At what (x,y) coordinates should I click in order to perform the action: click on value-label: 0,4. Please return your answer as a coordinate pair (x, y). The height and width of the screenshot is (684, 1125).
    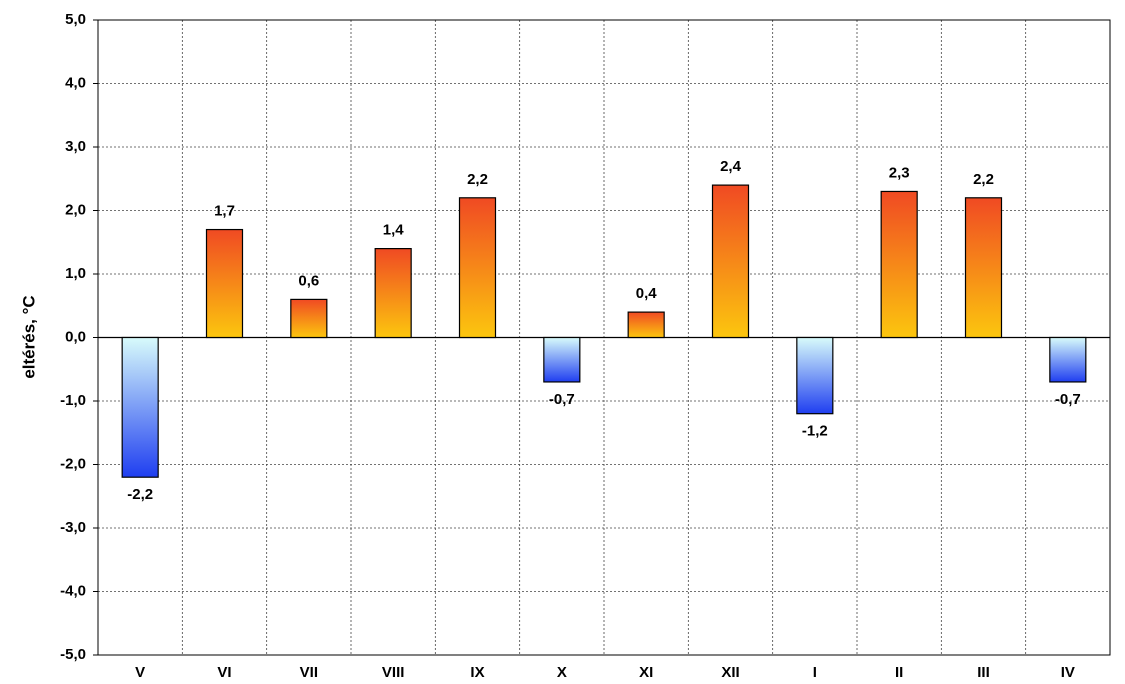
    Looking at the image, I should click on (647, 293).